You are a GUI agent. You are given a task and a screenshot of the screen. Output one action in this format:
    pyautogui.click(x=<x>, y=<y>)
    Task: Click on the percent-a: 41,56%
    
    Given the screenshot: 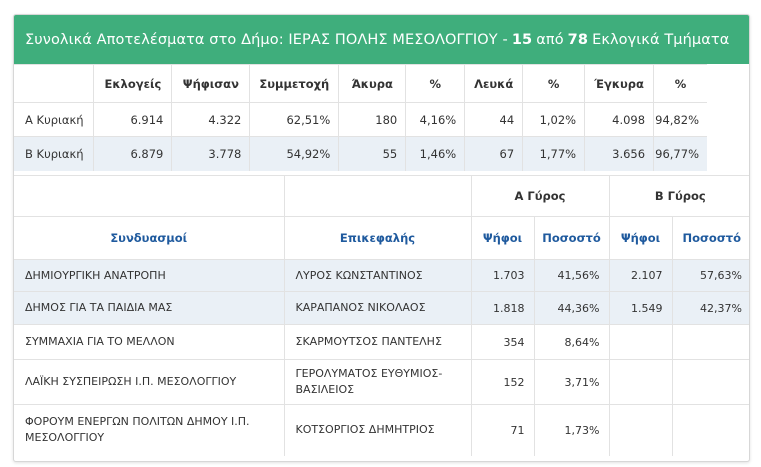 What is the action you would take?
    pyautogui.click(x=571, y=275)
    